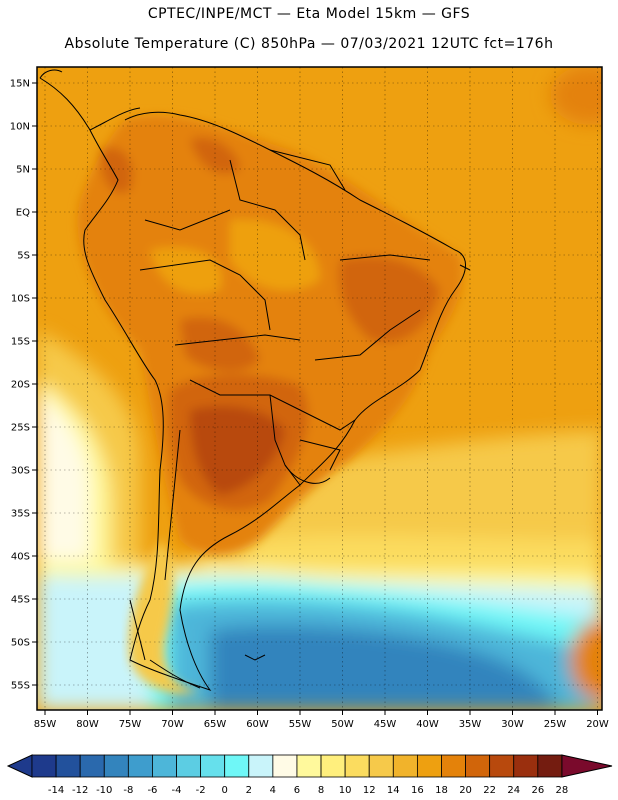 This screenshot has height=800, width=618. Describe the element at coordinates (342, 724) in the screenshot. I see `lon-label: 50W` at that location.